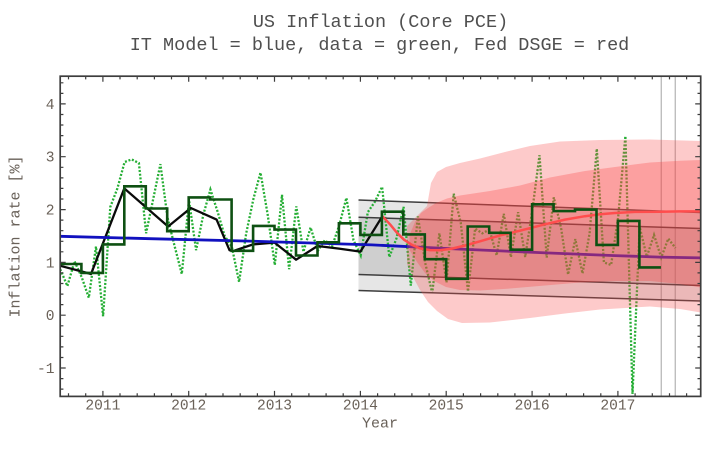 This screenshot has height=450, width=720. What do you see at coordinates (380, 22) in the screenshot?
I see `svg-text: US Inflation (Core PCE)` at bounding box center [380, 22].